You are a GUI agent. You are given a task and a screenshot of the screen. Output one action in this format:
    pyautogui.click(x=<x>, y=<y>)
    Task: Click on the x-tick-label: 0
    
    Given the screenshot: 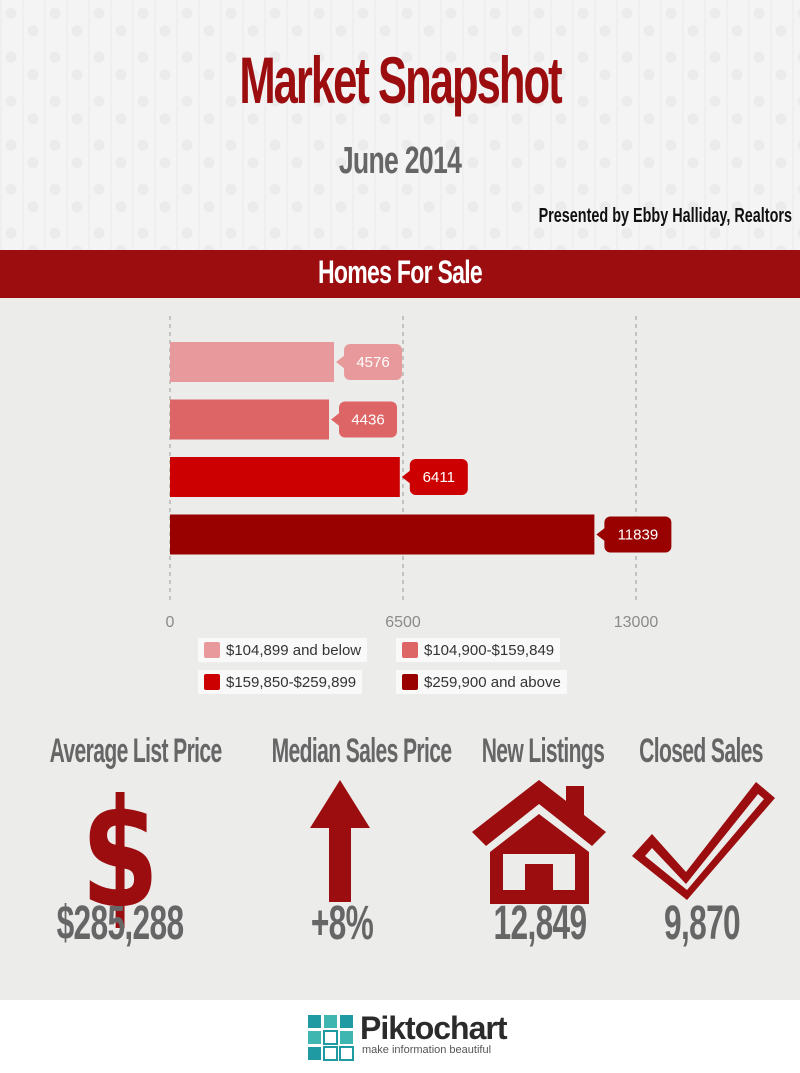 What is the action you would take?
    pyautogui.click(x=170, y=622)
    